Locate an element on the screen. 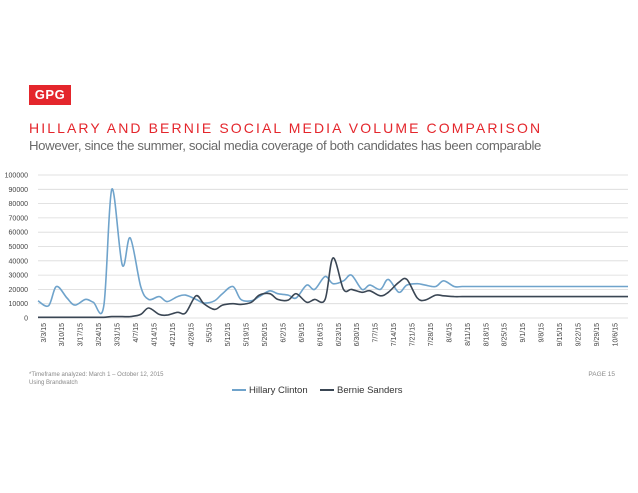 The image size is (638, 493). x-tick-label: 5/26/15 is located at coordinates (265, 334).